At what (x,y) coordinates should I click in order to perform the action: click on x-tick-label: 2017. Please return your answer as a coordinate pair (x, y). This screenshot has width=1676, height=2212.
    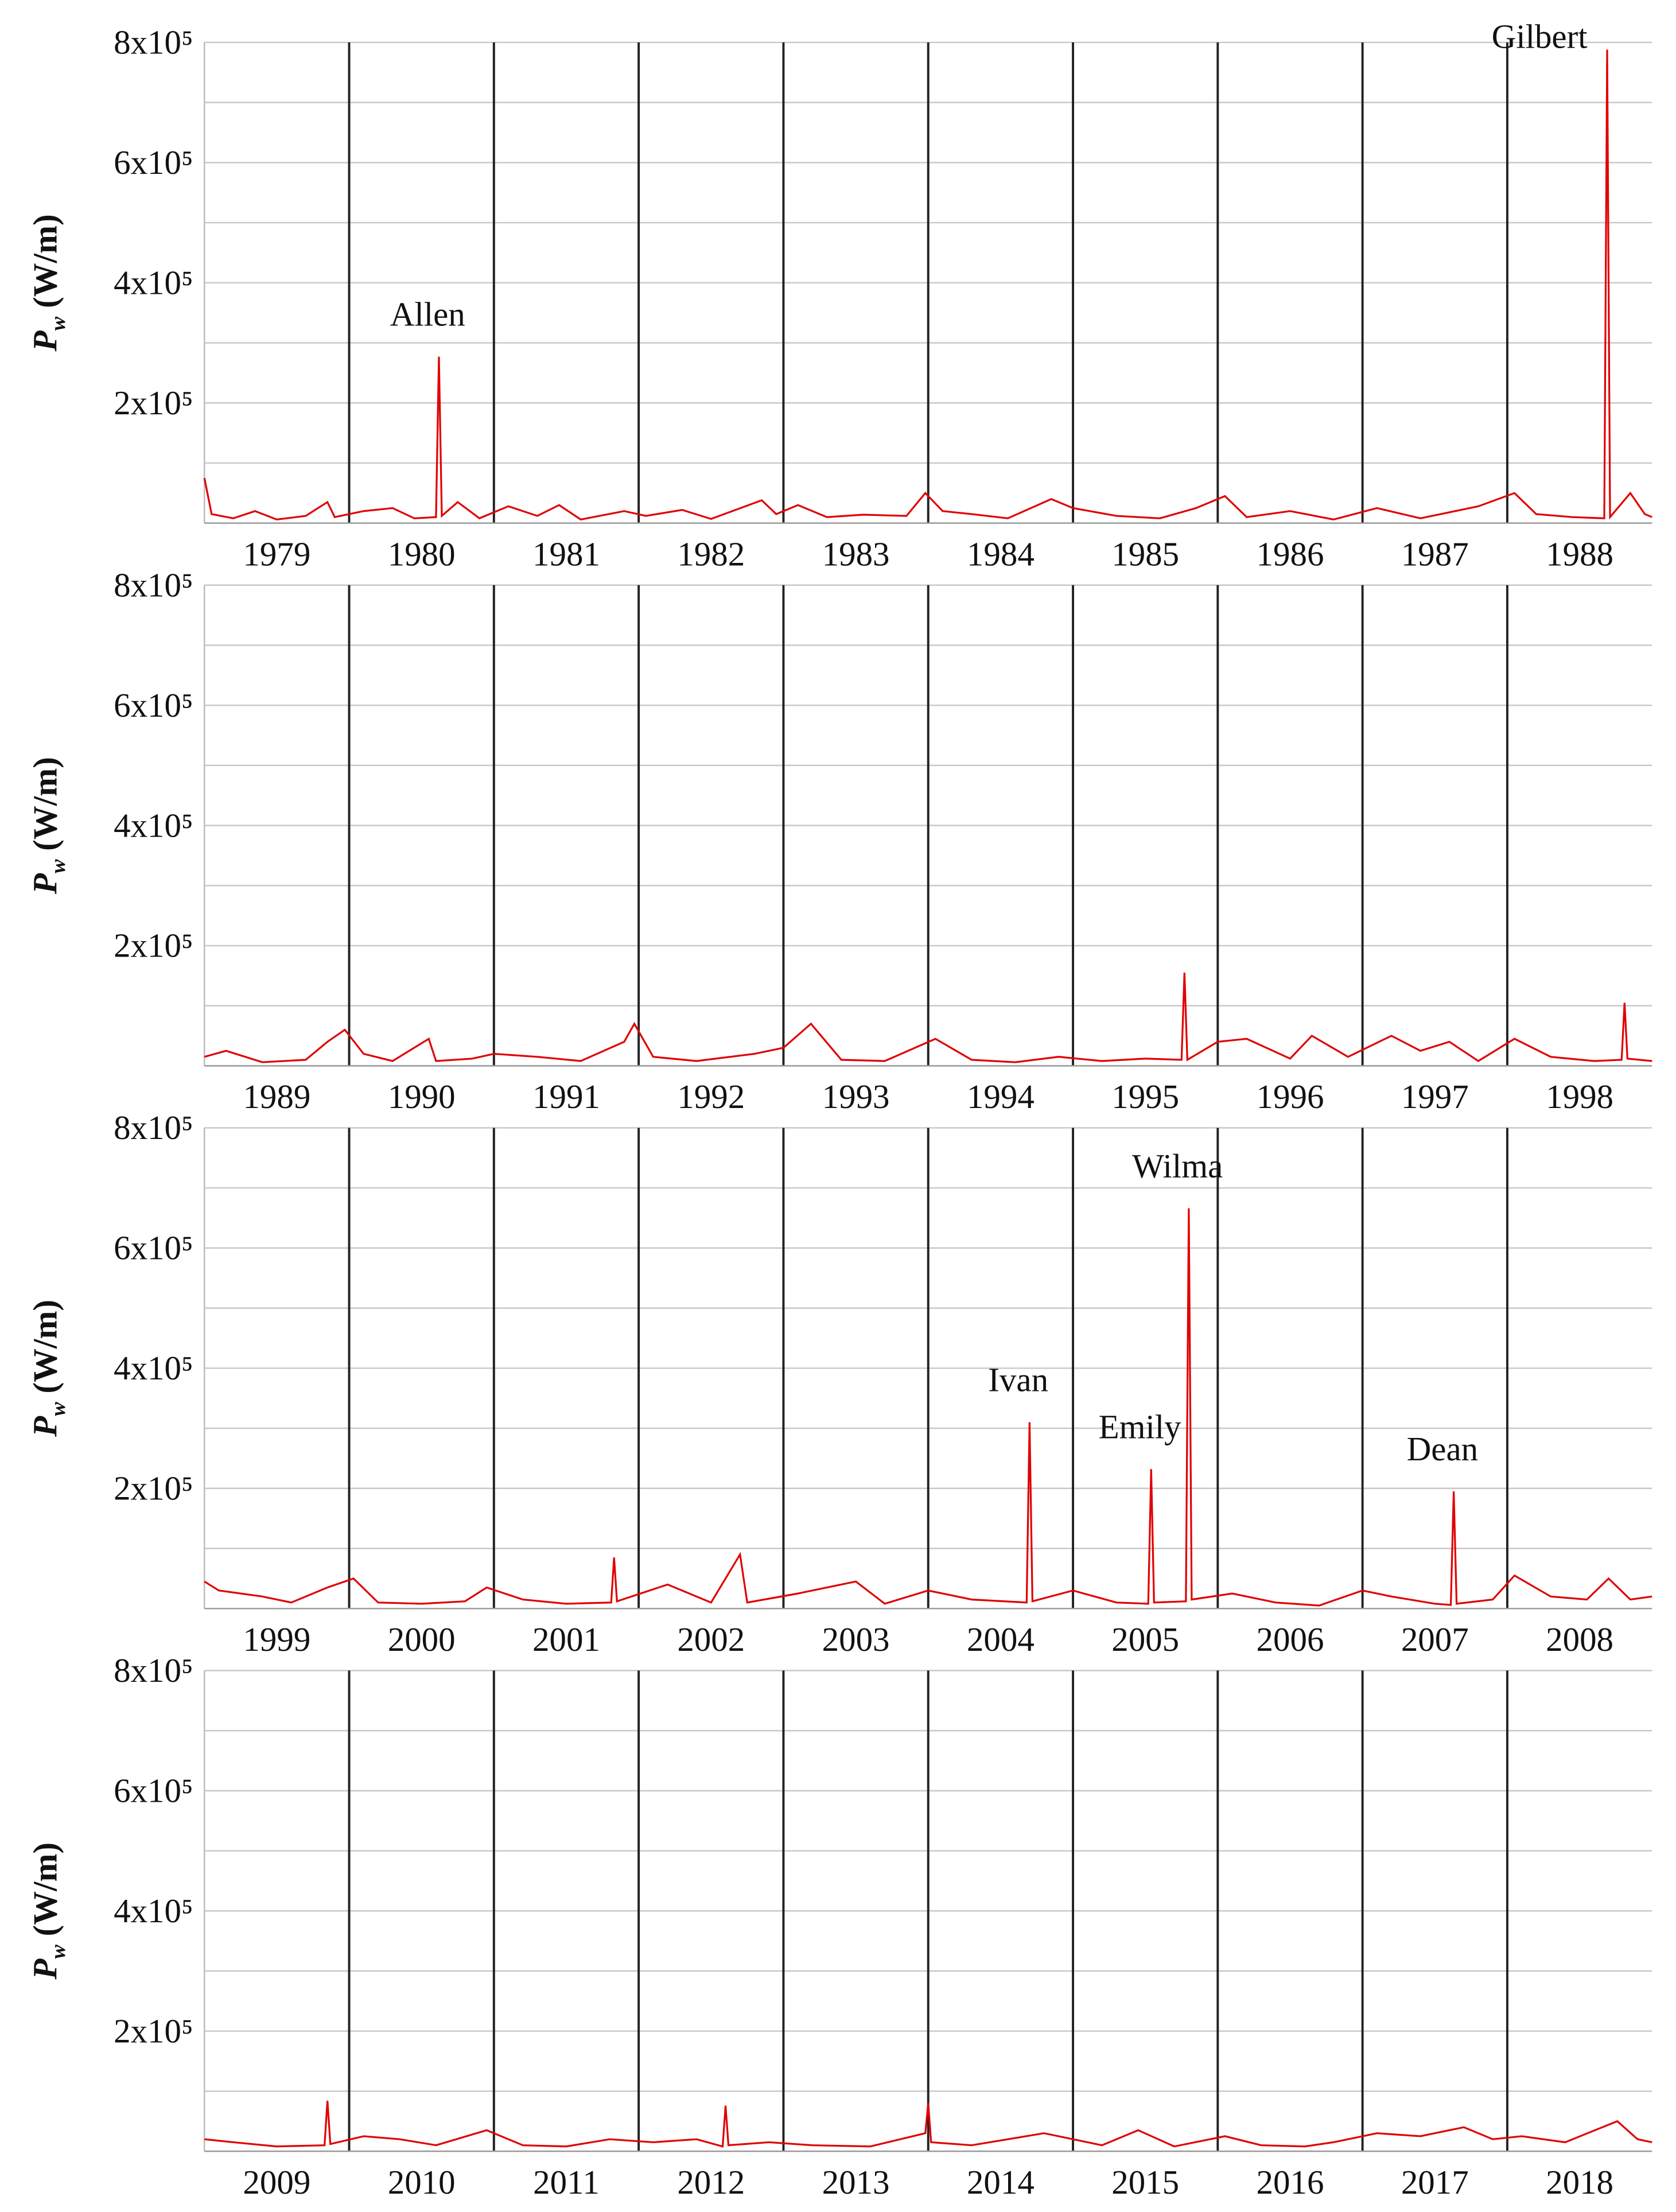
    Looking at the image, I should click on (1435, 2182).